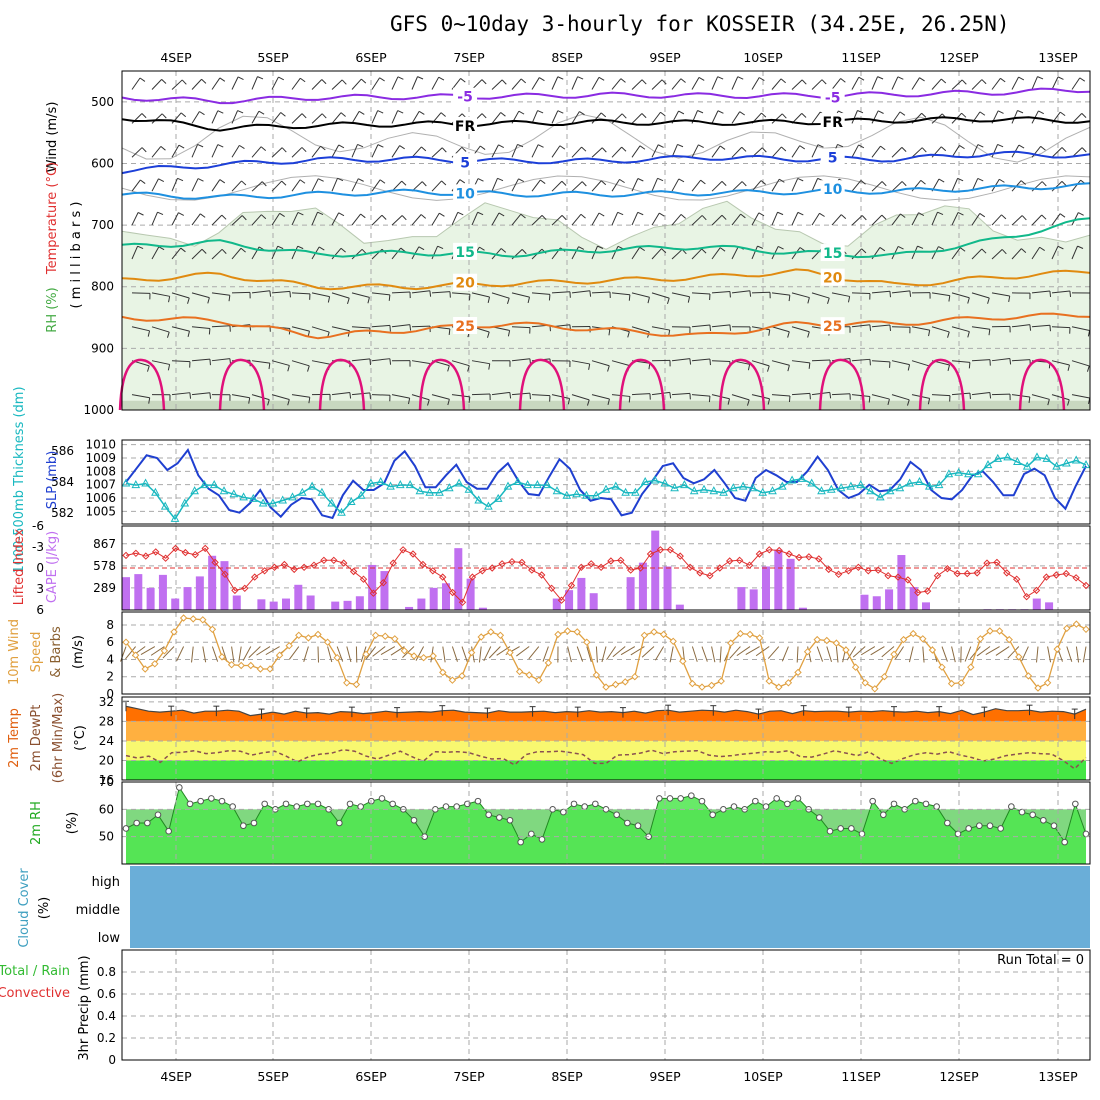 Image resolution: width=1100 pixels, height=1100 pixels. I want to click on cloud-fill, so click(610, 907).